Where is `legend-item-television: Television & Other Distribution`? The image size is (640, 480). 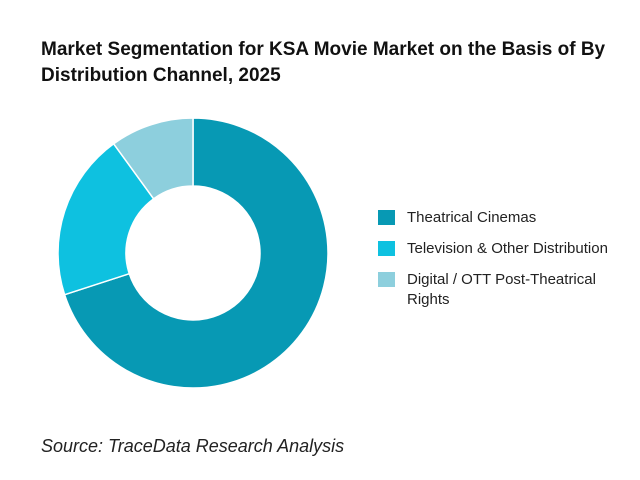
legend-item-television: Television & Other Distribution is located at coordinates (505, 249).